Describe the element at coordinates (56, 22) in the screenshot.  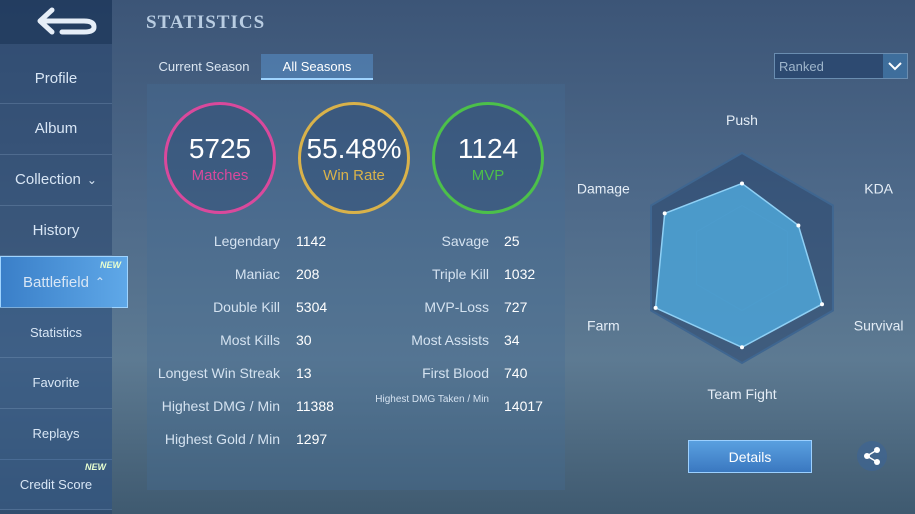
I see `back-button` at that location.